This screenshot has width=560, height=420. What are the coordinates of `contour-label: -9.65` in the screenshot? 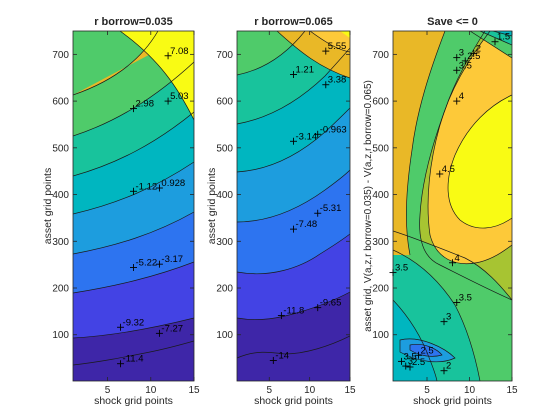 It's located at (327, 305).